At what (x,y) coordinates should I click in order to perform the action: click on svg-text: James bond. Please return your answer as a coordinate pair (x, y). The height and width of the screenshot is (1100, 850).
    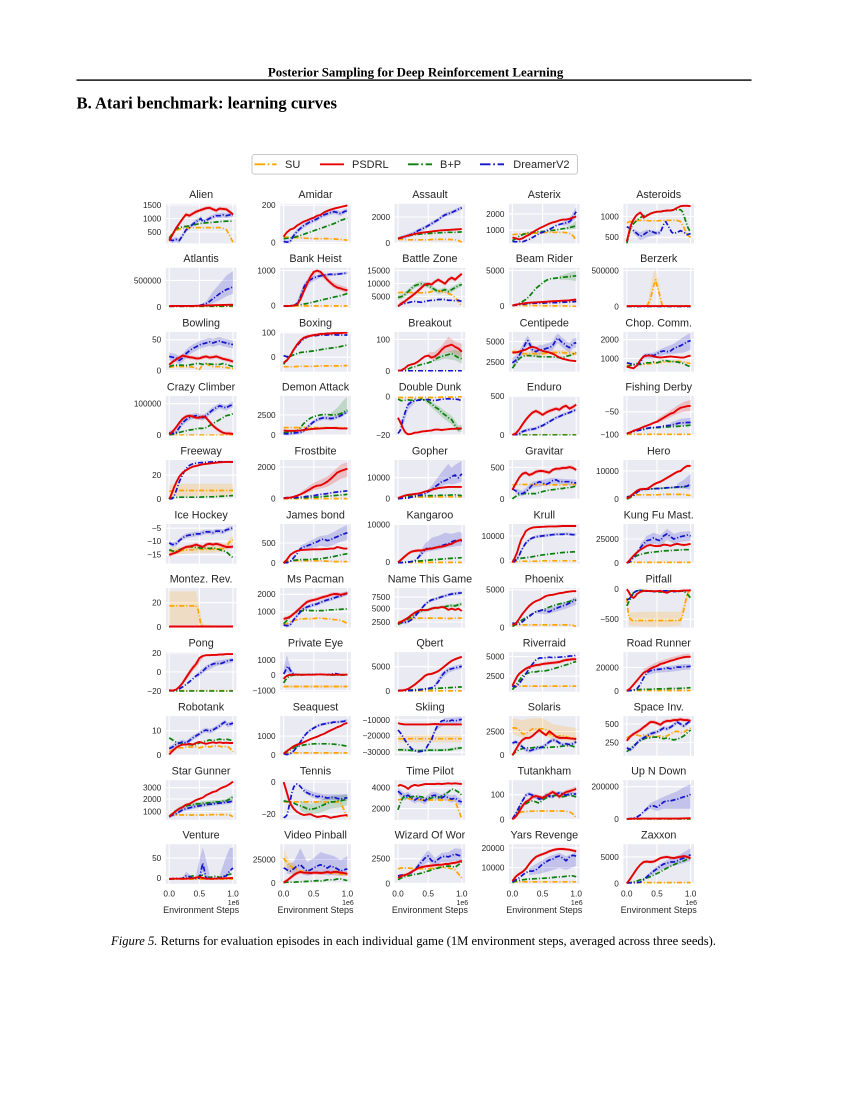
    Looking at the image, I should click on (315, 515).